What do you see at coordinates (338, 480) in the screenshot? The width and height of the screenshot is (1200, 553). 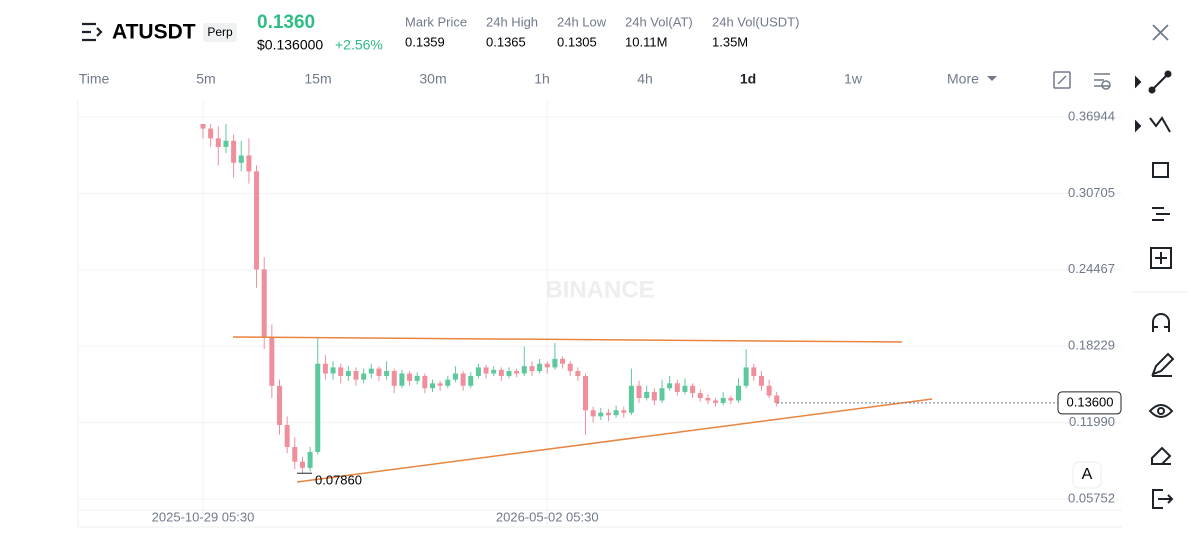 I see `low-label: 0.07860` at bounding box center [338, 480].